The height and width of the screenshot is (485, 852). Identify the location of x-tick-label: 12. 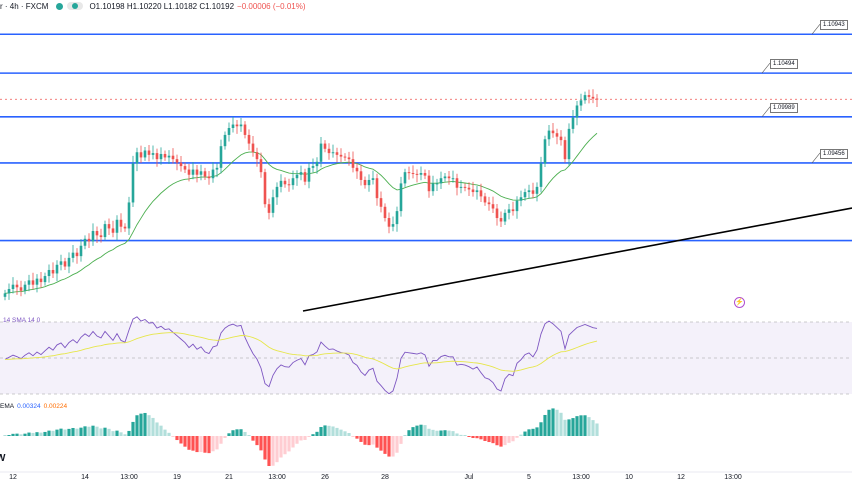
(681, 477).